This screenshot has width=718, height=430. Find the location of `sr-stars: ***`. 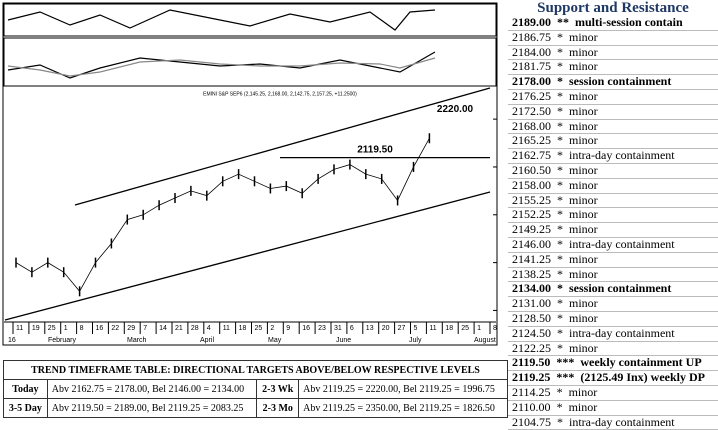

sr-stars: *** is located at coordinates (565, 377).